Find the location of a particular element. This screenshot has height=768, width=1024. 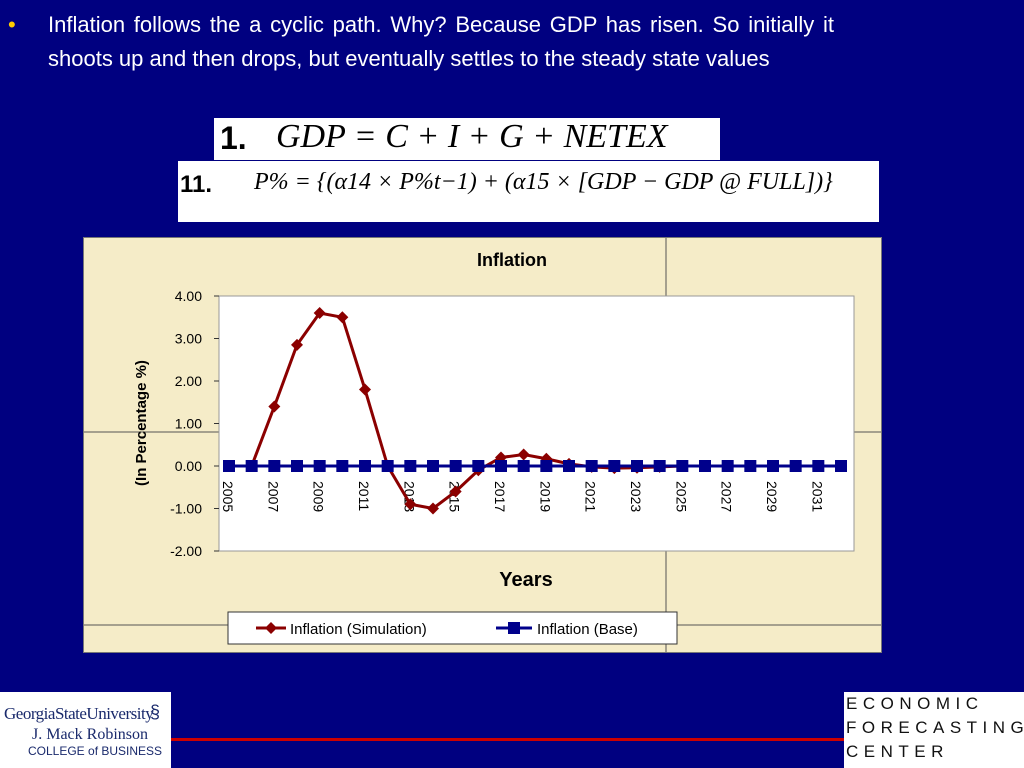

chart-legend: Inflation (Simulation) Inflation (Base) is located at coordinates (452, 628).